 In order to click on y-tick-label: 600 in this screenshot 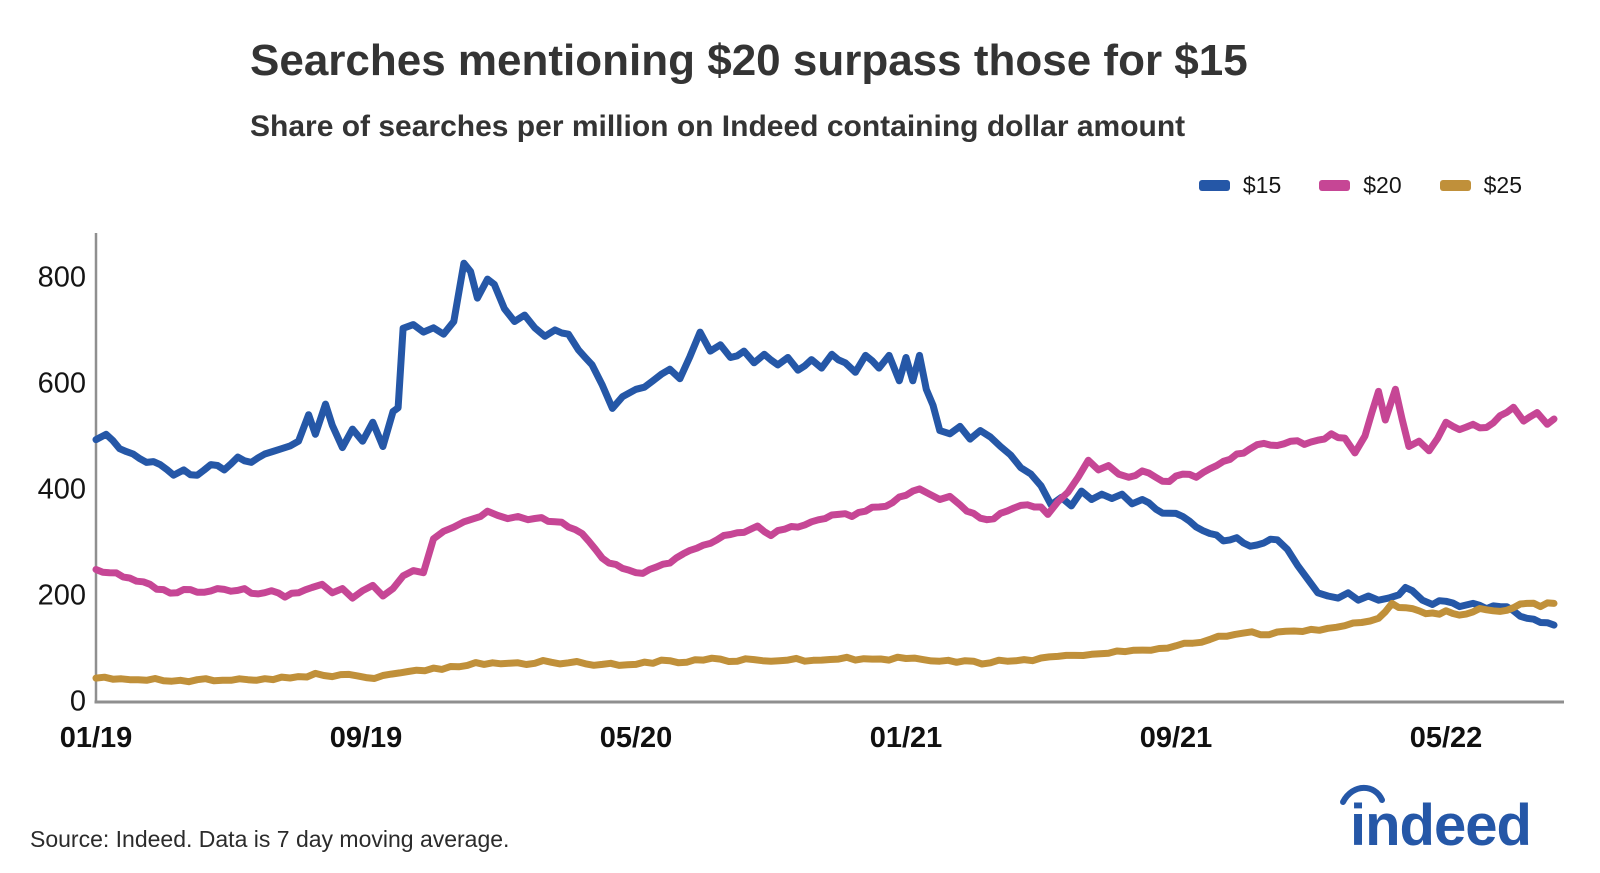, I will do `click(61, 383)`.